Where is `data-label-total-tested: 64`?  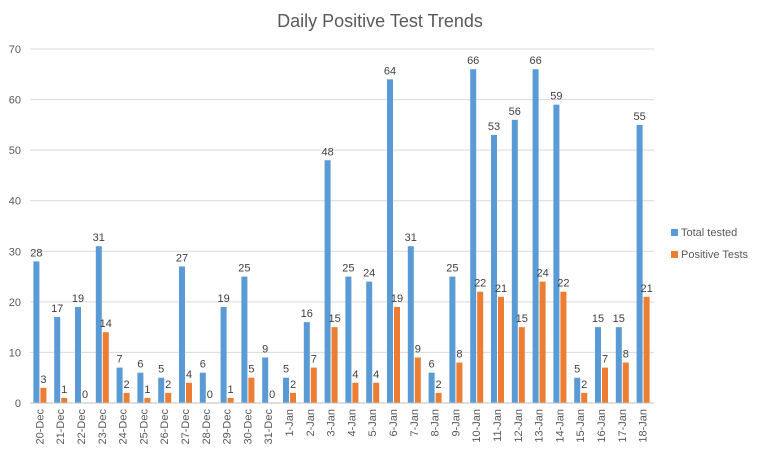 data-label-total-tested: 64 is located at coordinates (390, 71).